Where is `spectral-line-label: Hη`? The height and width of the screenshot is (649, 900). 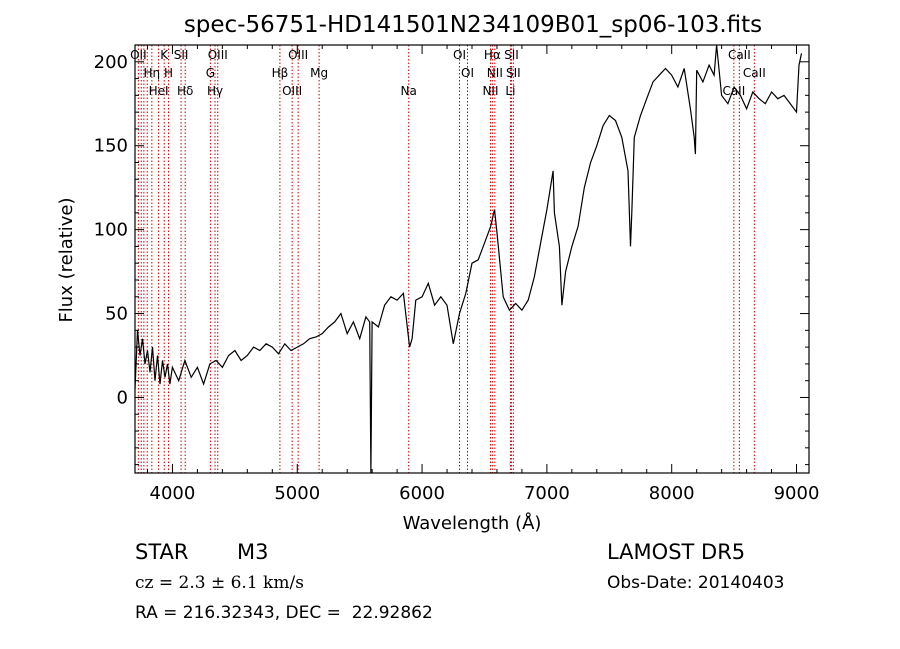
spectral-line-label: Hη is located at coordinates (152, 73).